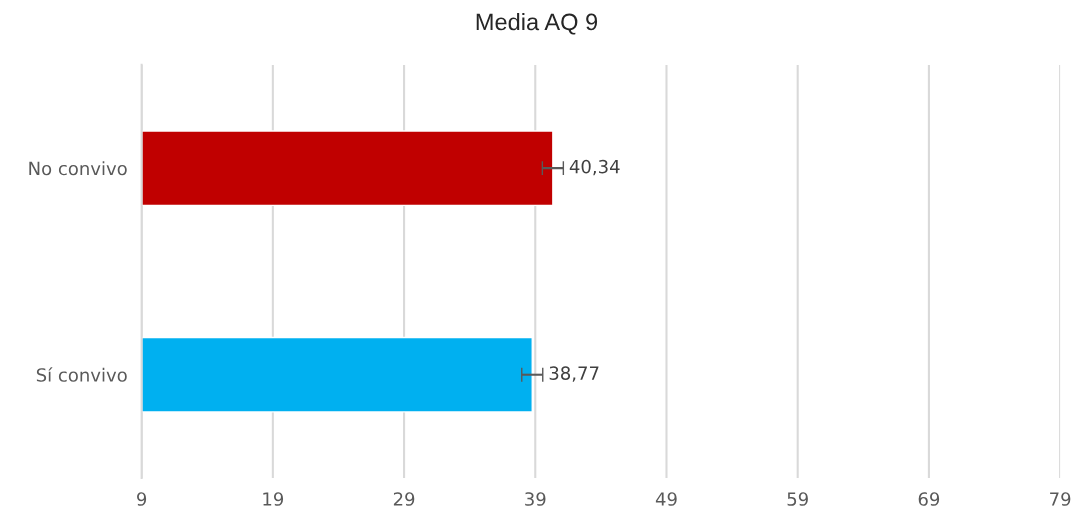 Image resolution: width=1073 pixels, height=519 pixels. Describe the element at coordinates (142, 499) in the screenshot. I see `x-tick-label: 9` at that location.